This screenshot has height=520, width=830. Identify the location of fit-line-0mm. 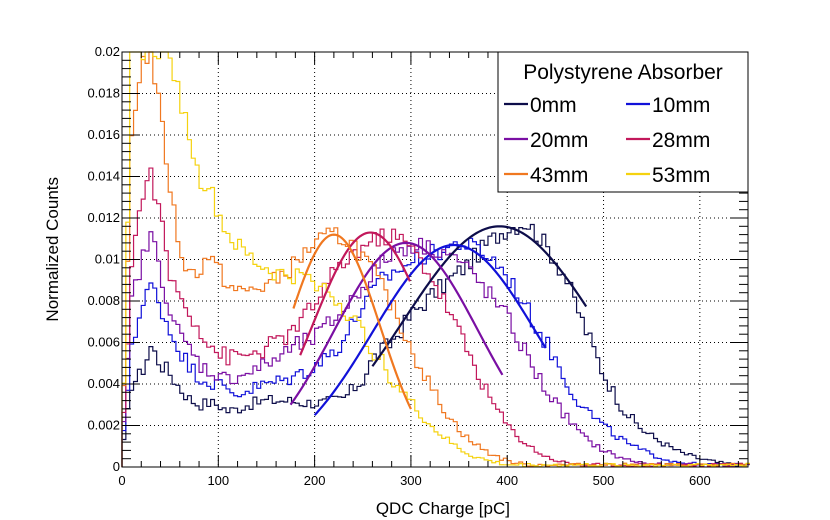
(479, 296).